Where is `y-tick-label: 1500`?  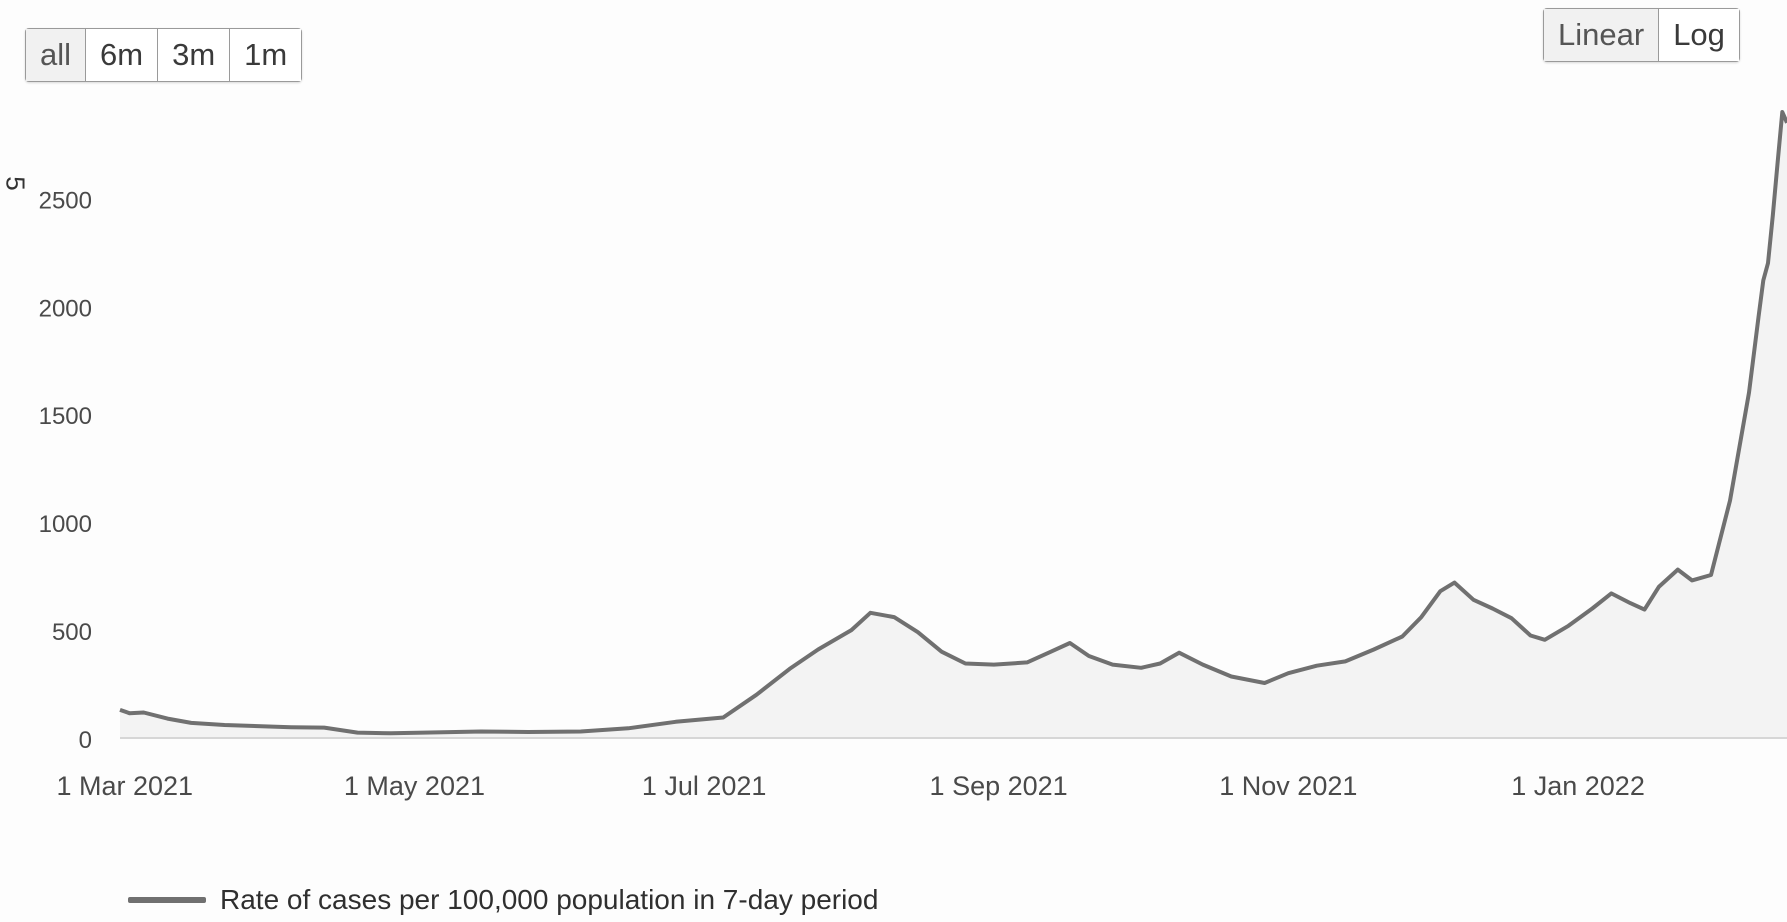 y-tick-label: 1500 is located at coordinates (65, 416).